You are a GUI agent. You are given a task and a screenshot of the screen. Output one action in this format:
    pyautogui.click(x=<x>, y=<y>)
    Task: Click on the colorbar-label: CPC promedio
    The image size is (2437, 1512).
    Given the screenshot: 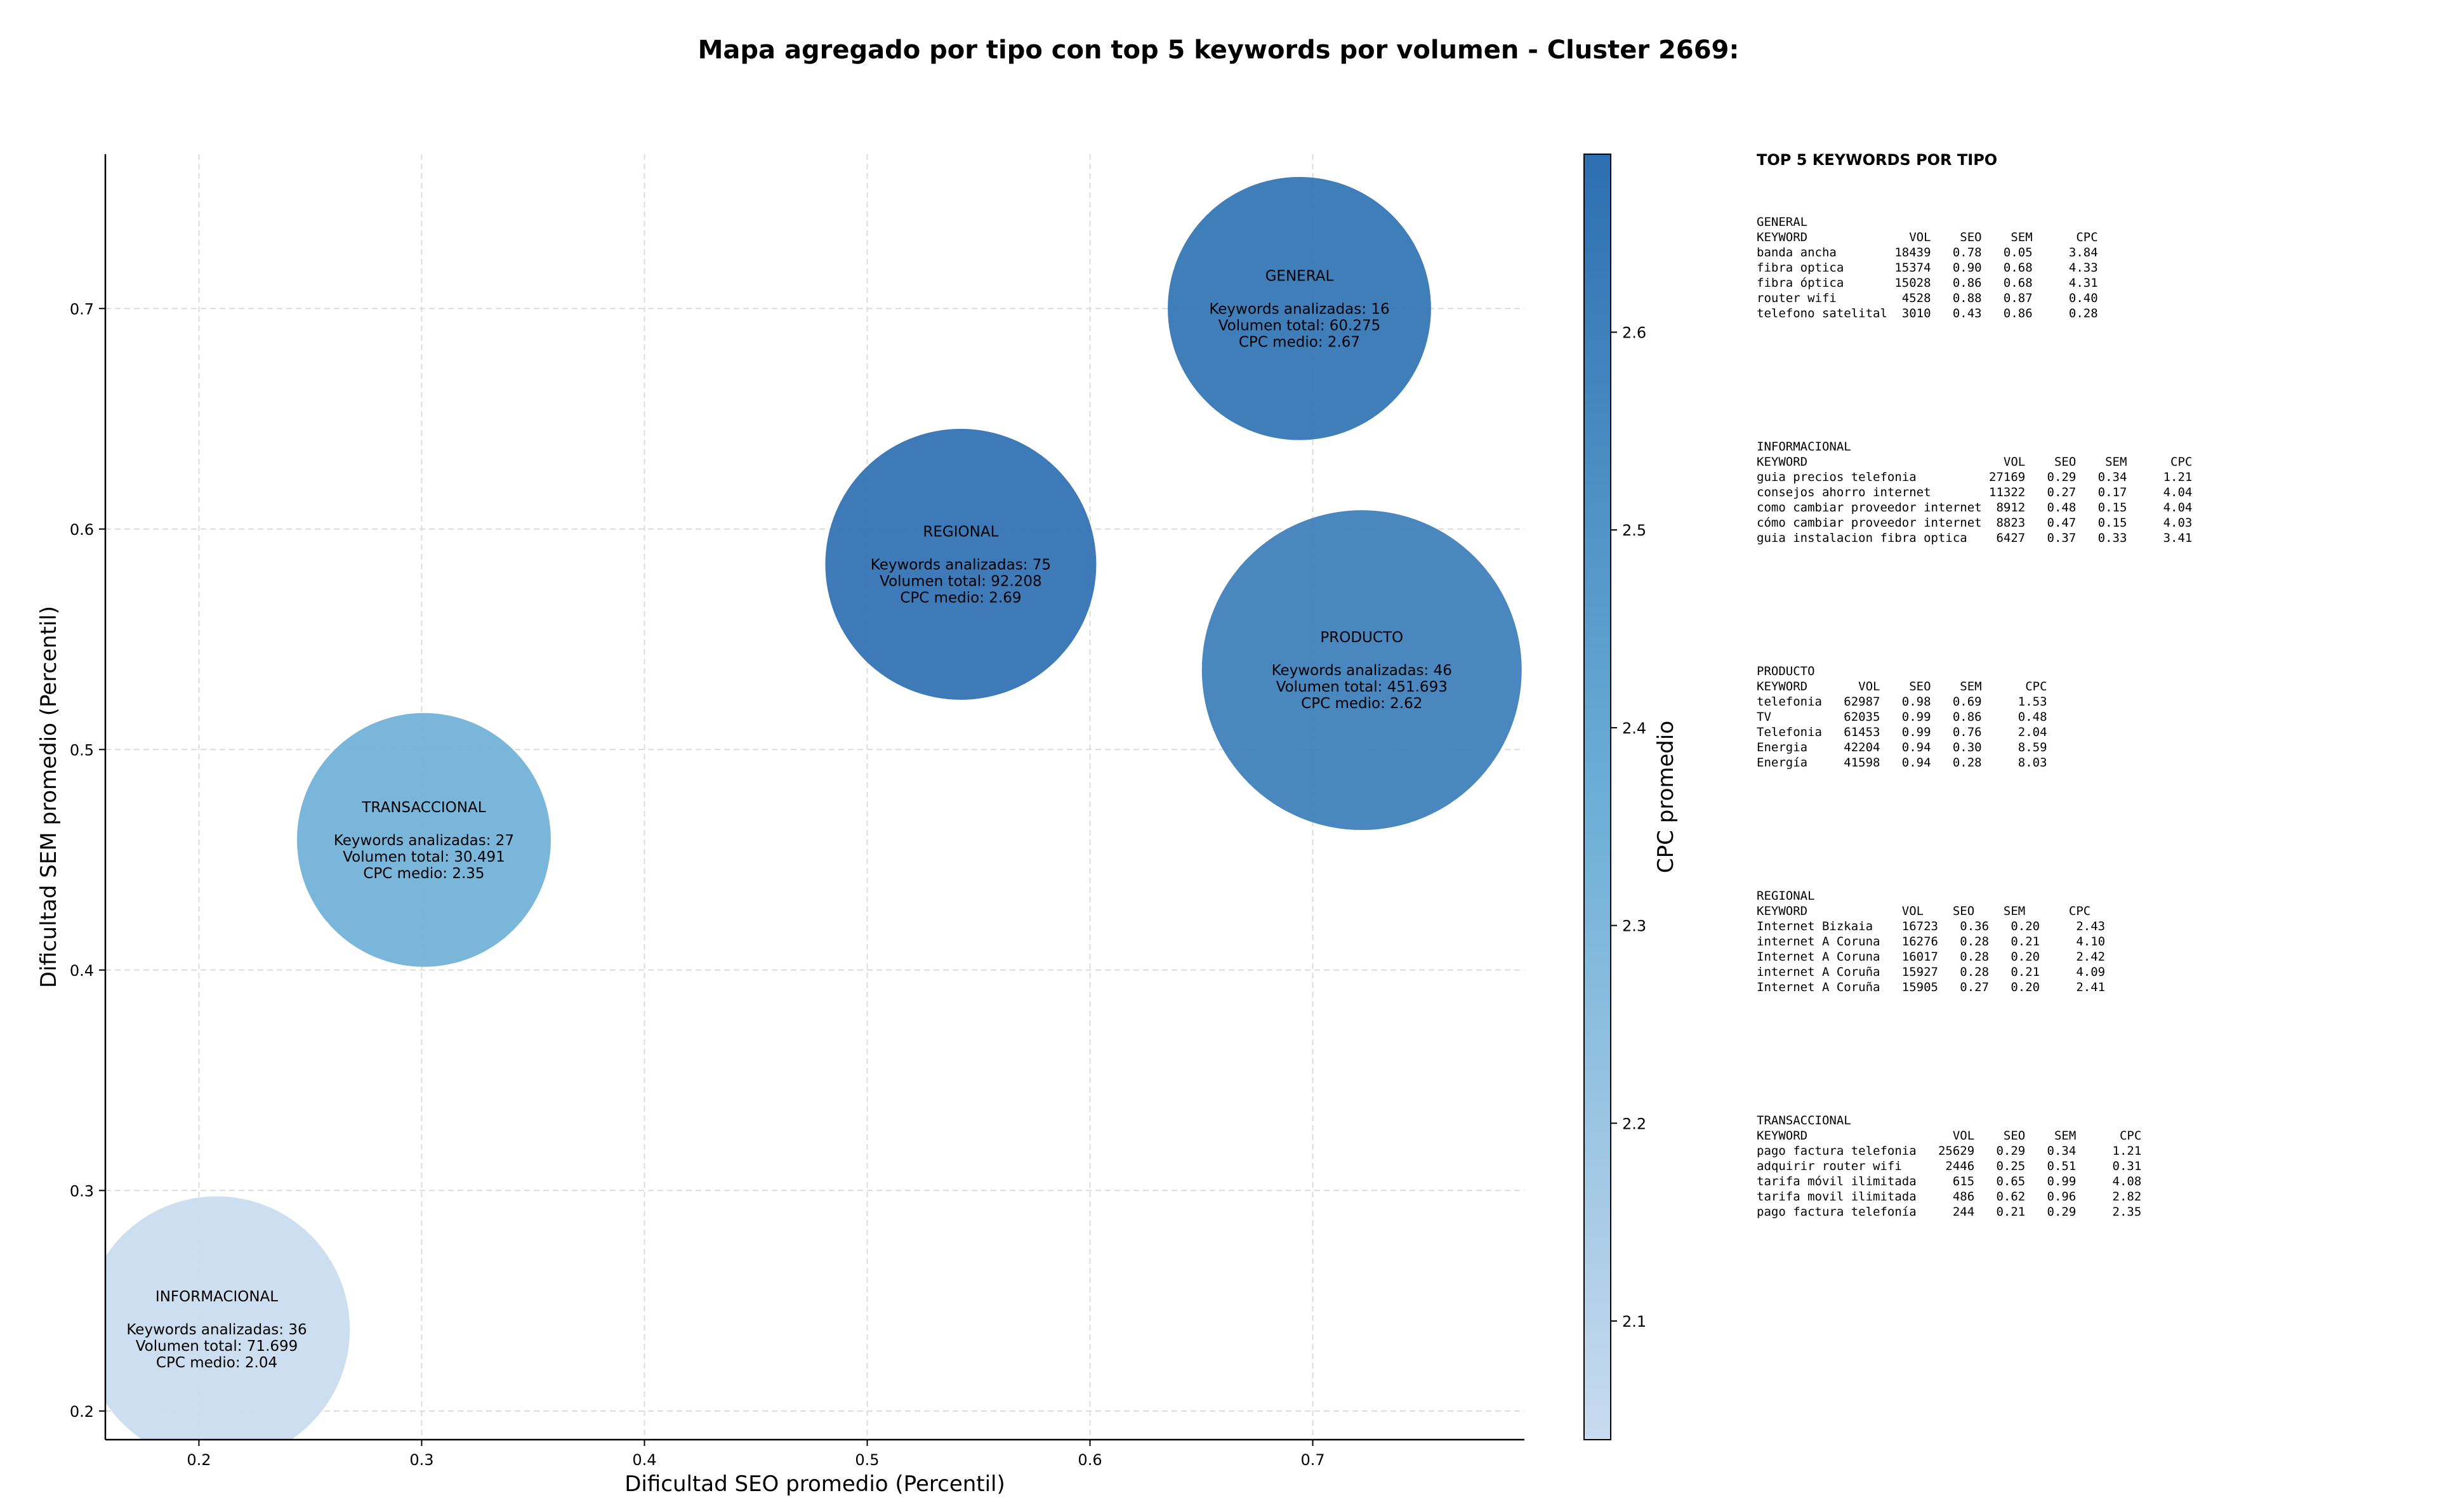 What is the action you would take?
    pyautogui.click(x=1666, y=797)
    